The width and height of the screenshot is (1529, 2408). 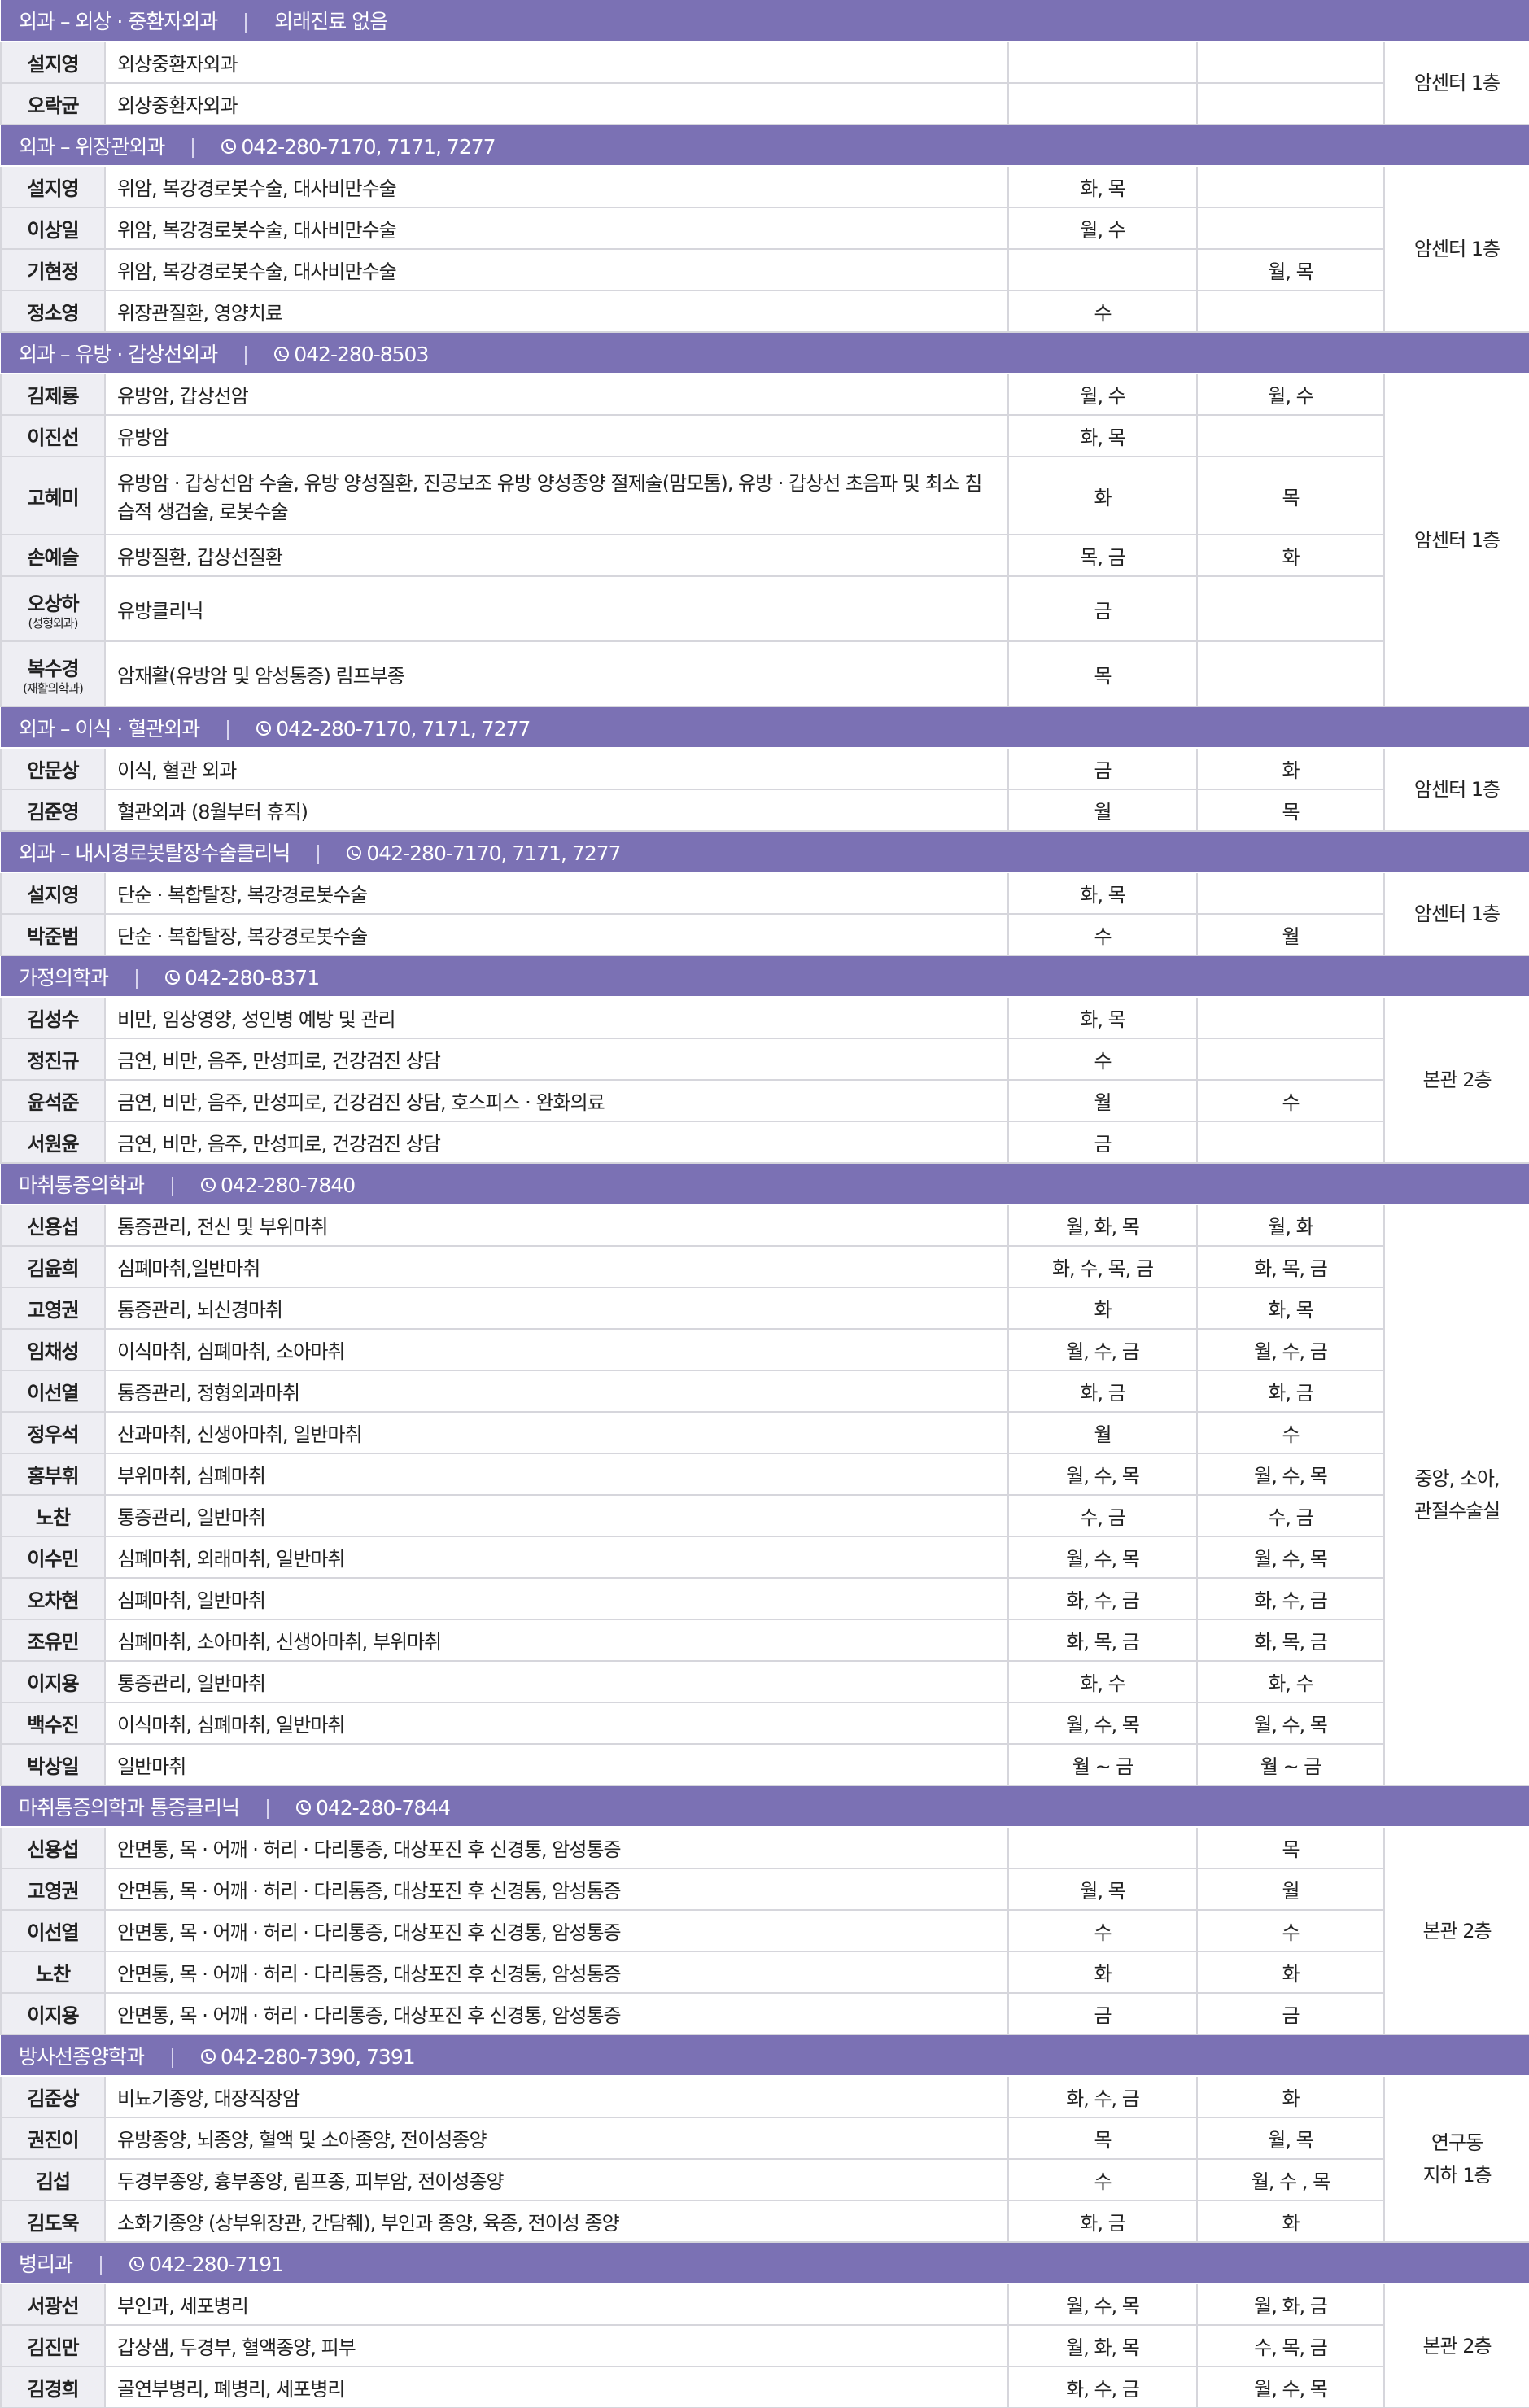 What do you see at coordinates (764, 228) in the screenshot?
I see `doctor-row: 이상일 위암, 복강경로봇수술, 대사비만수술 월, 수` at bounding box center [764, 228].